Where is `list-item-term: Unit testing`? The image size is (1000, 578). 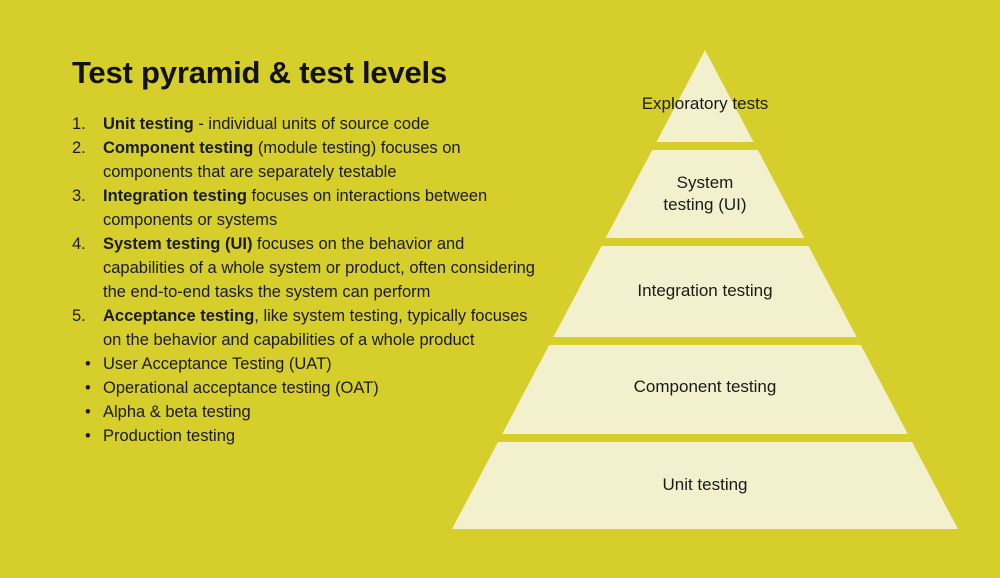 list-item-term: Unit testing is located at coordinates (148, 124).